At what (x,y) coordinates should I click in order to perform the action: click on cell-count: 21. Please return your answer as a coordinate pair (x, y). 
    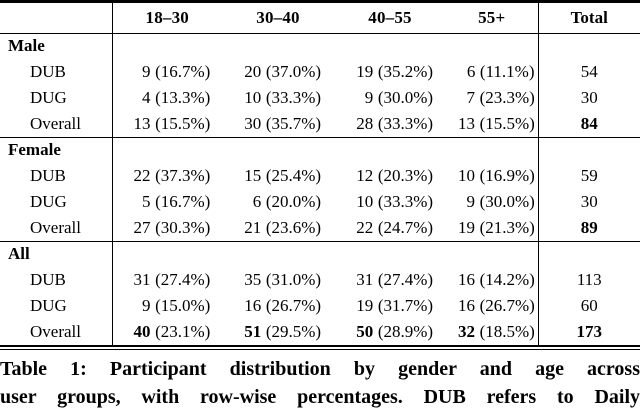
    Looking at the image, I should click on (253, 227).